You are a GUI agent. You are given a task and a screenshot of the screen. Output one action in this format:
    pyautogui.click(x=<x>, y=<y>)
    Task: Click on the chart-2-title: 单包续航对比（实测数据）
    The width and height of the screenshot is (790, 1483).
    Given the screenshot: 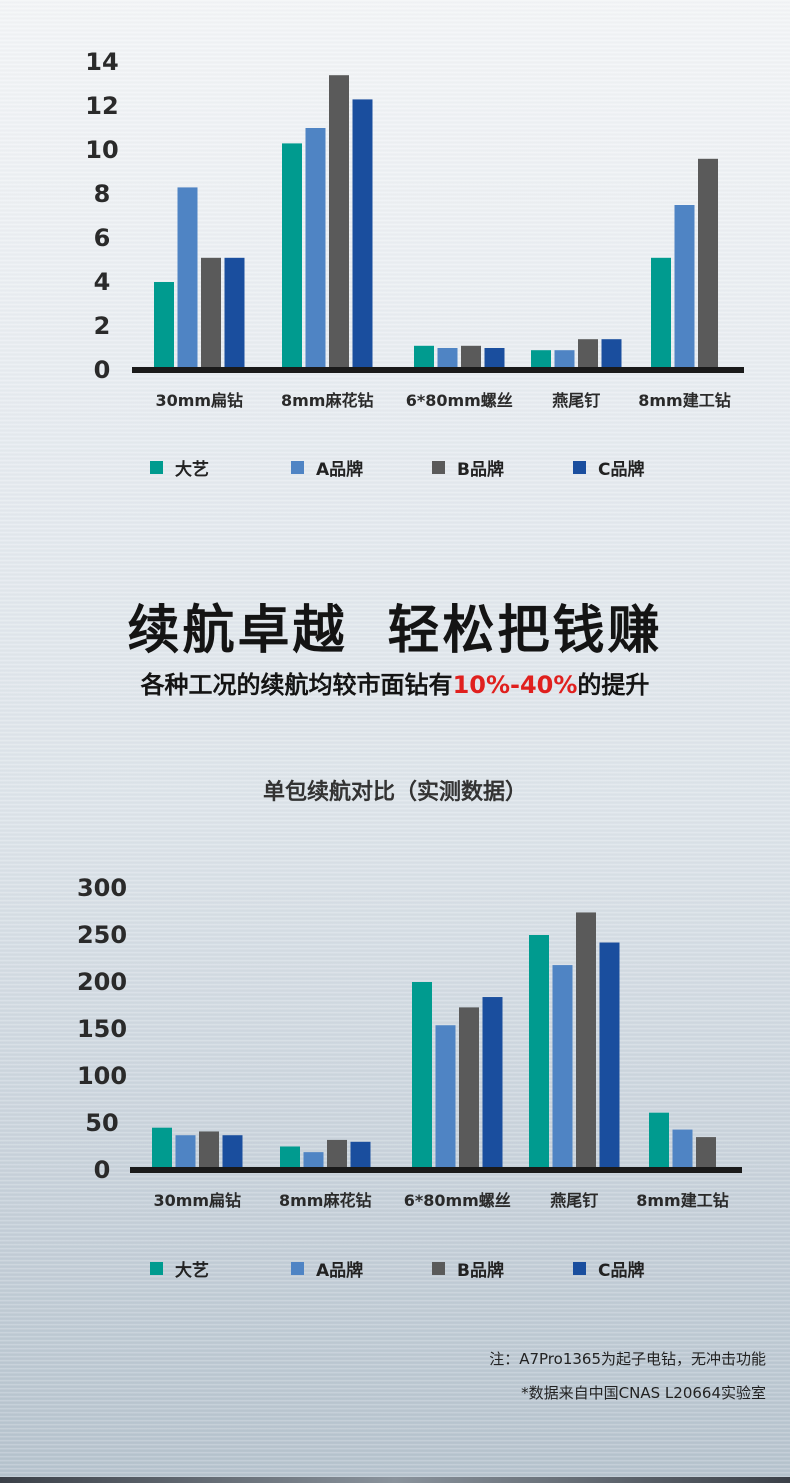 What is the action you would take?
    pyautogui.click(x=394, y=792)
    